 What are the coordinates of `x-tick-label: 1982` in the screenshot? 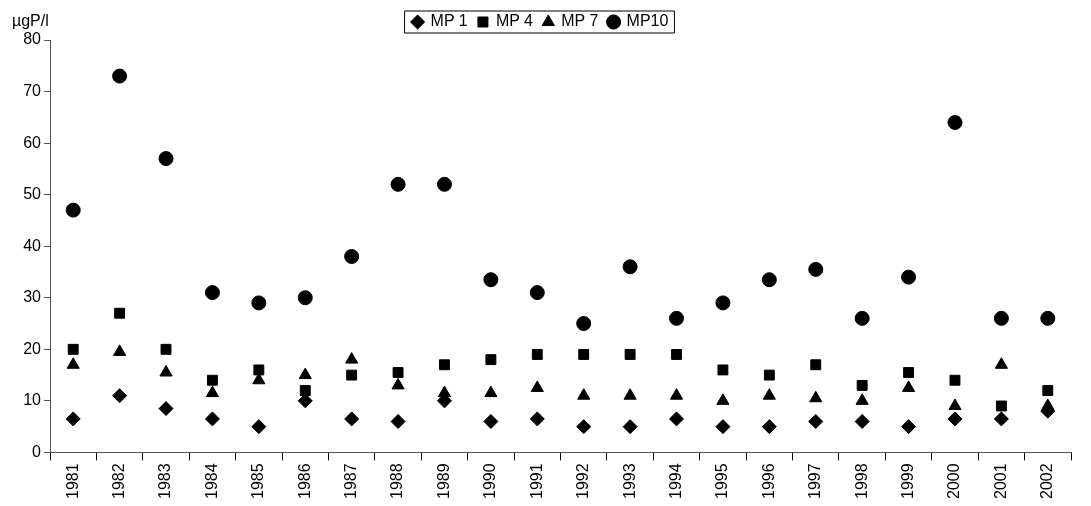 It's located at (119, 481).